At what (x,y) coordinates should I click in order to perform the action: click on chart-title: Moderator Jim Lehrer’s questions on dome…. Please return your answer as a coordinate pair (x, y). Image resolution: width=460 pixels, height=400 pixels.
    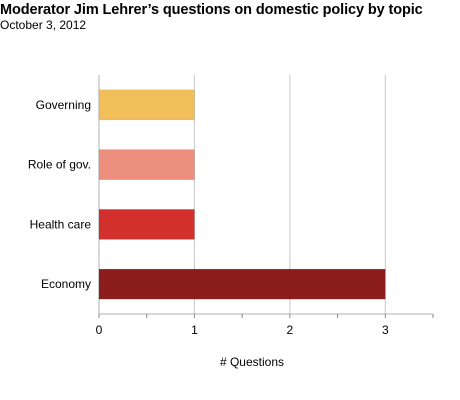
    Looking at the image, I should click on (211, 10).